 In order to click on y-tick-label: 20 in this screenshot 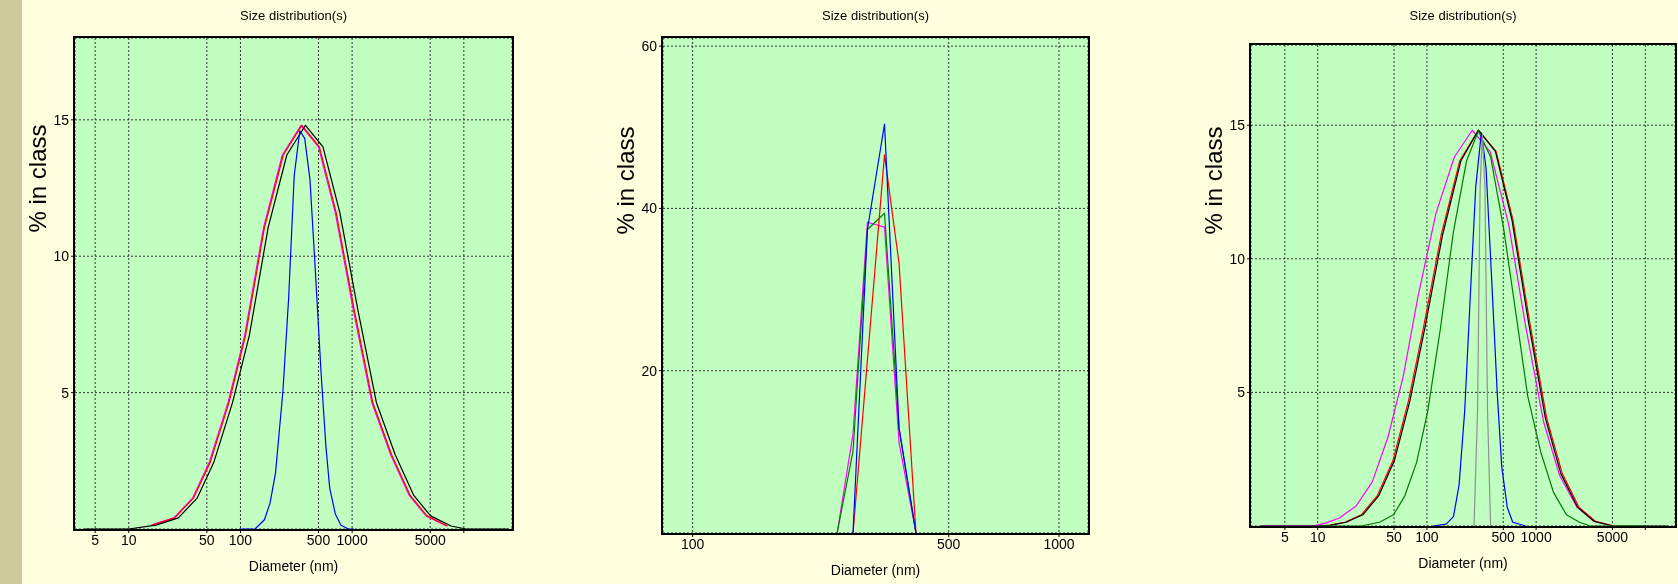, I will do `click(649, 370)`.